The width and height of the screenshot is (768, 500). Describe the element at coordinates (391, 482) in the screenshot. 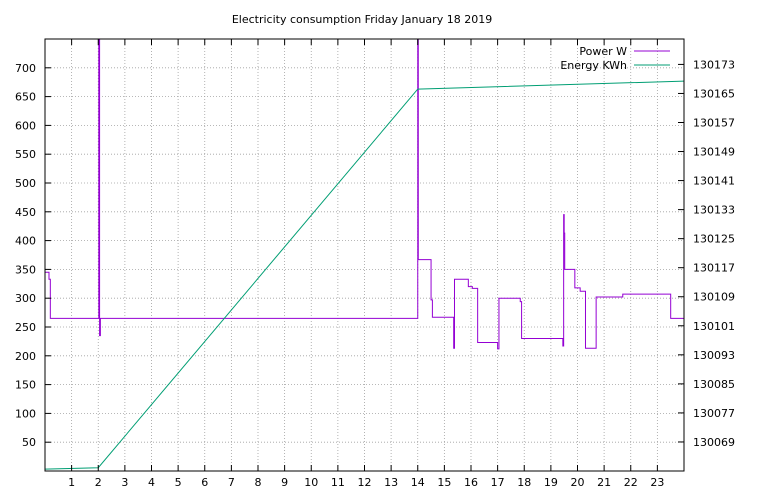

I see `x-tick-label: 13` at that location.